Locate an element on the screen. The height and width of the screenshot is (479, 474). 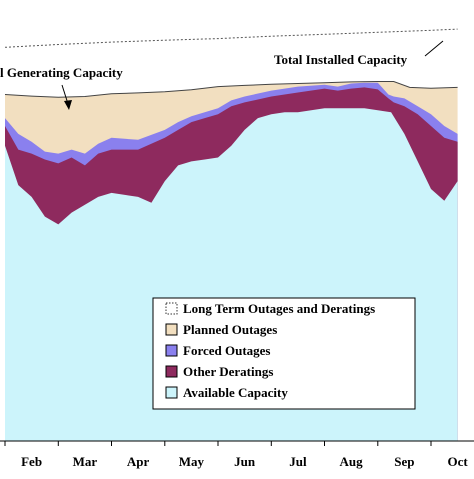
x-tick-label-feb: Feb is located at coordinates (31, 461).